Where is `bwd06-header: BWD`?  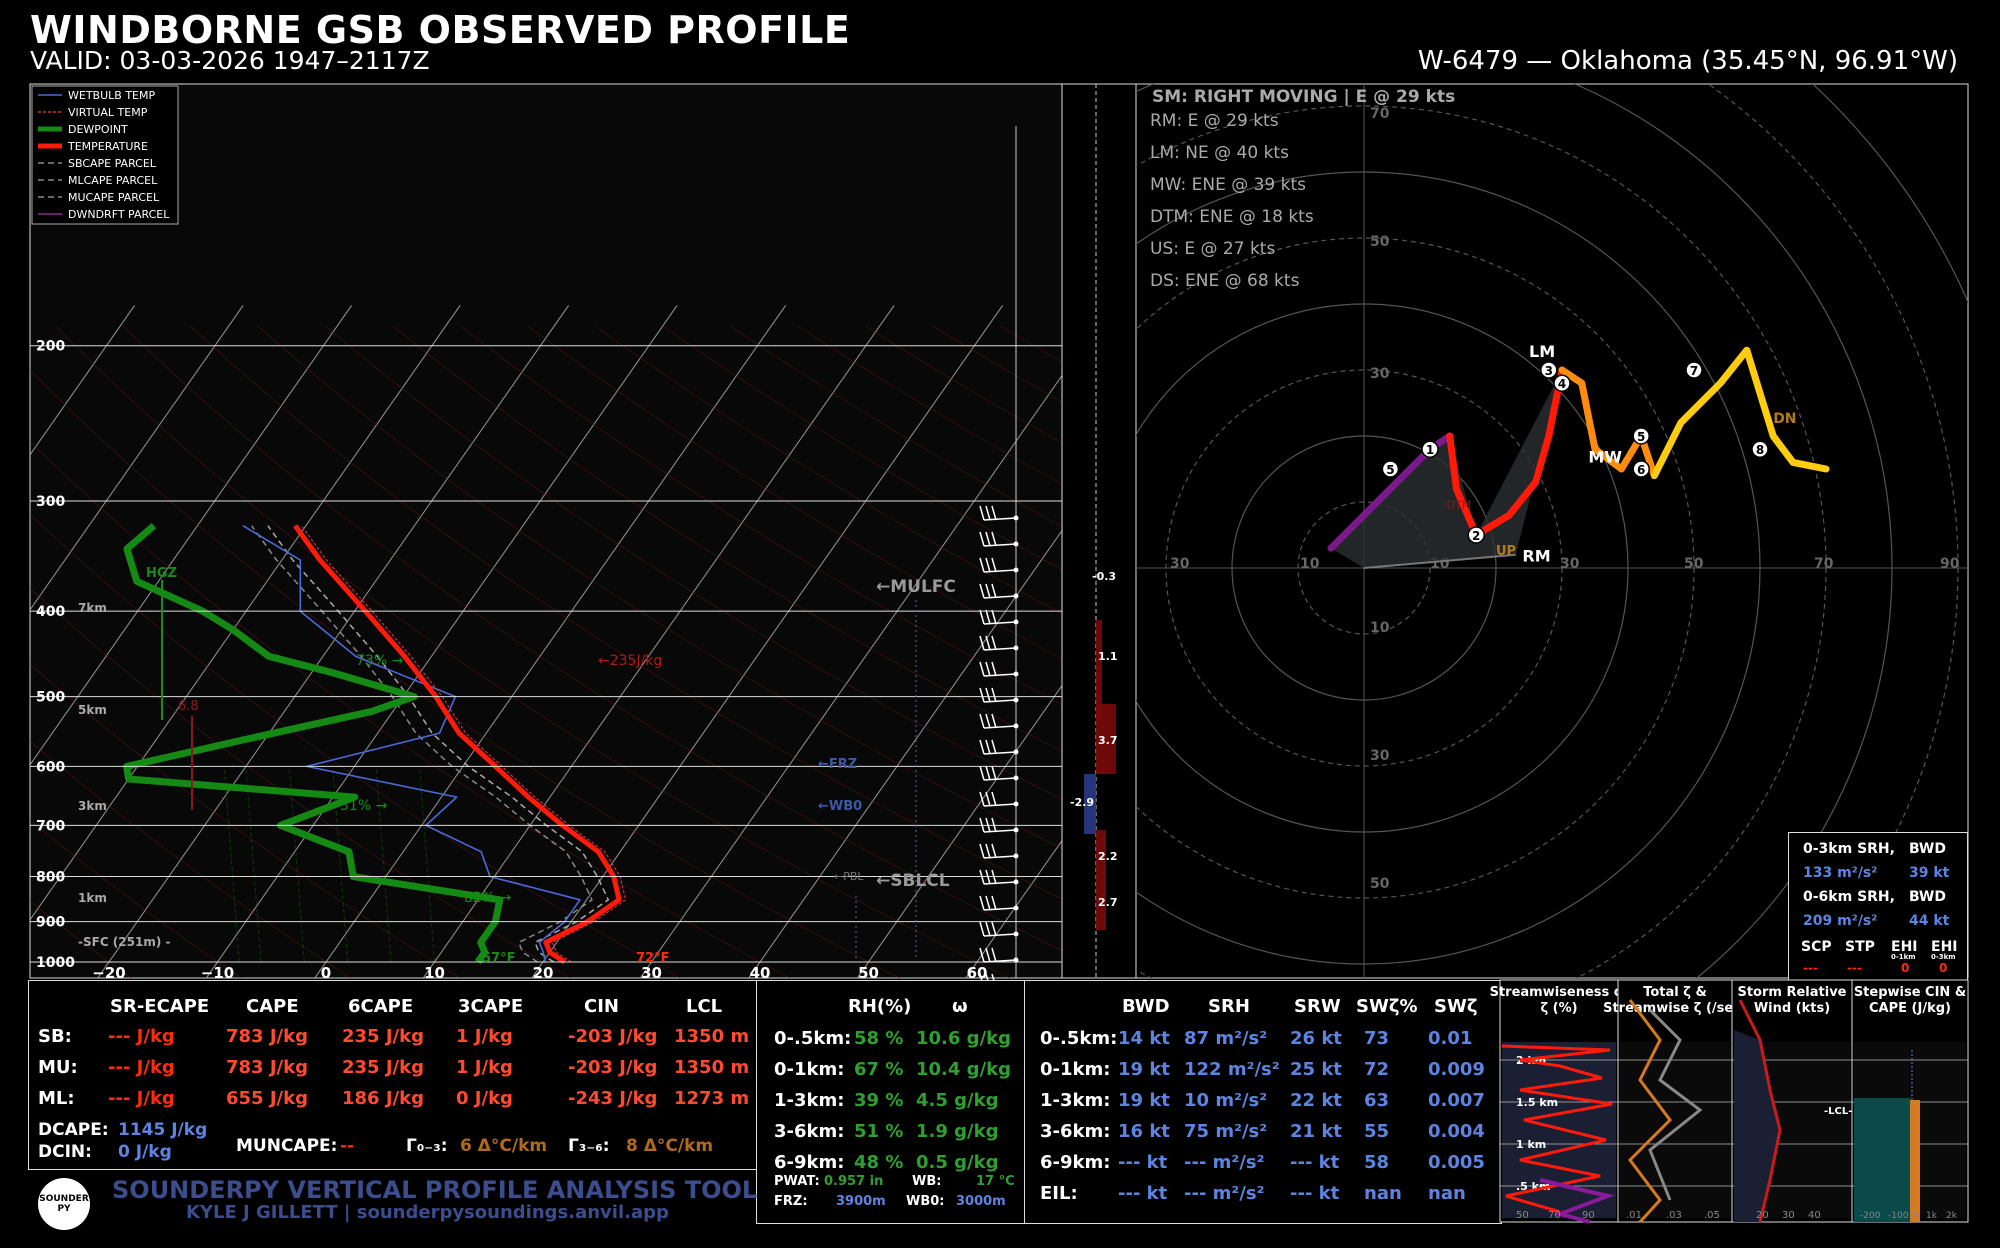 bwd06-header: BWD is located at coordinates (1927, 897).